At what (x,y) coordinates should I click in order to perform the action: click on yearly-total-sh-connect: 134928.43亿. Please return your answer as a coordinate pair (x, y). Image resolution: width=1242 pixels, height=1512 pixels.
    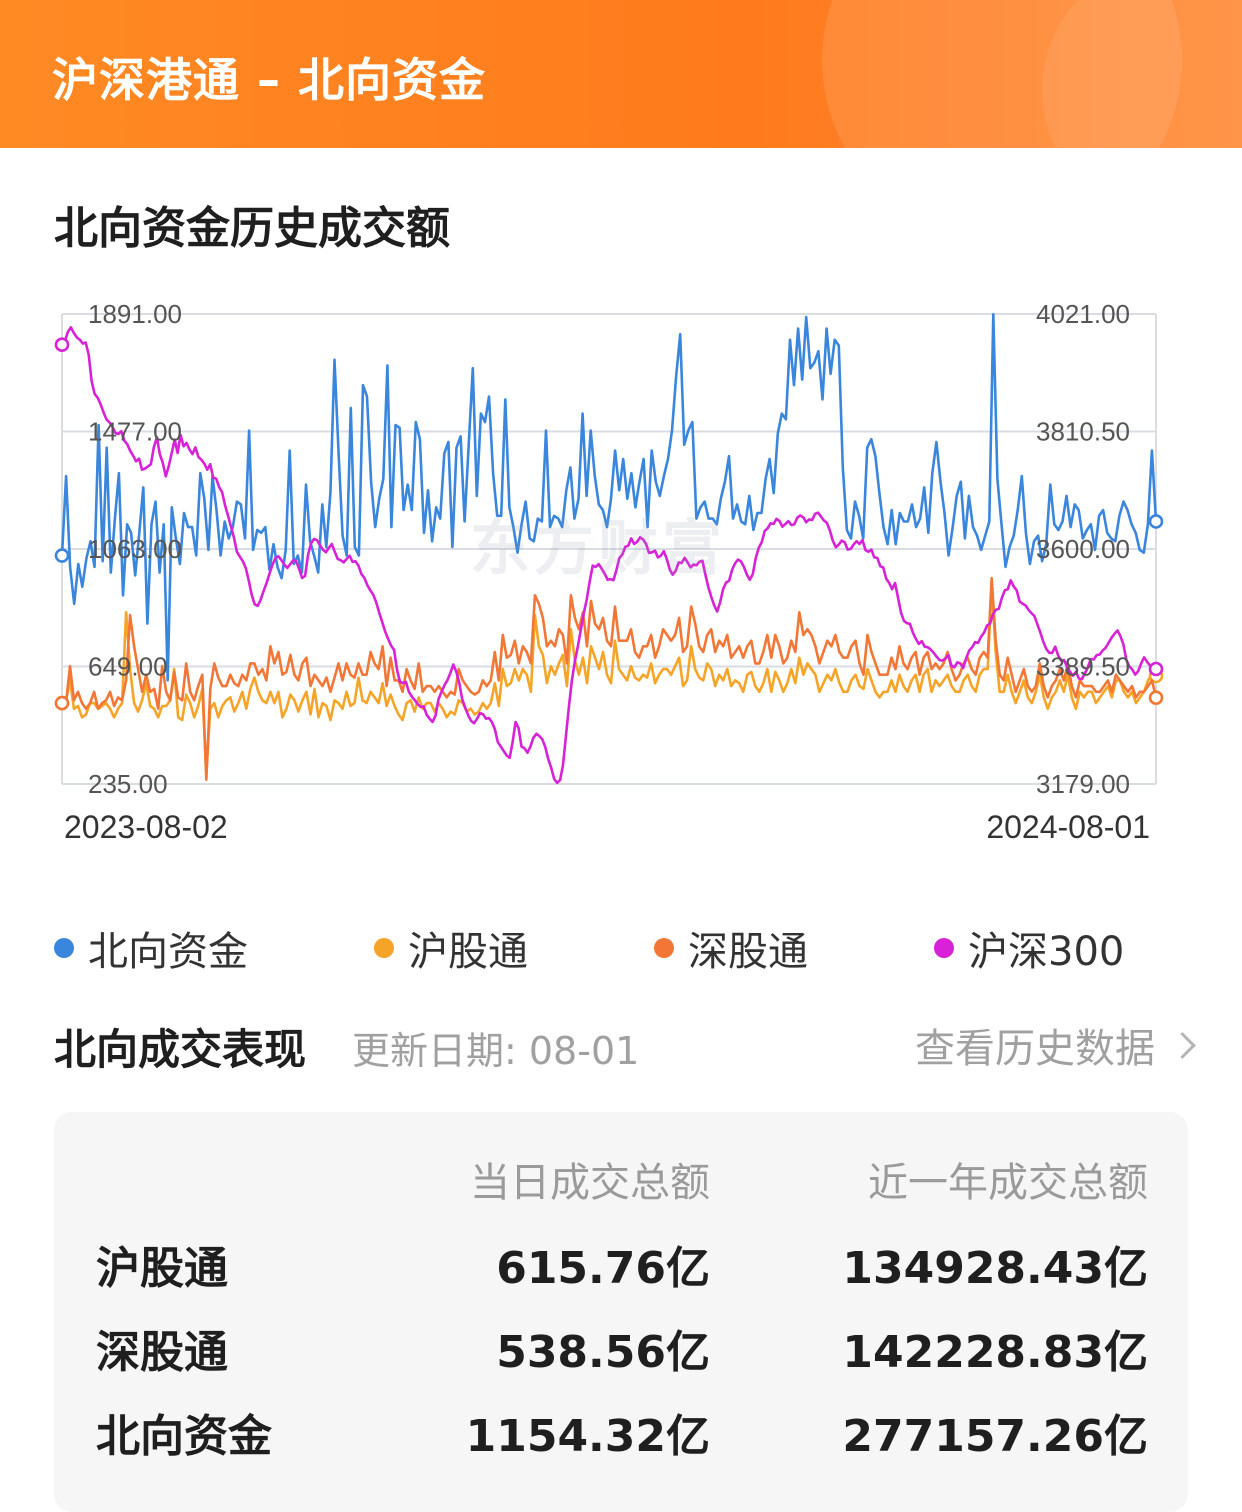
    Looking at the image, I should click on (995, 1268).